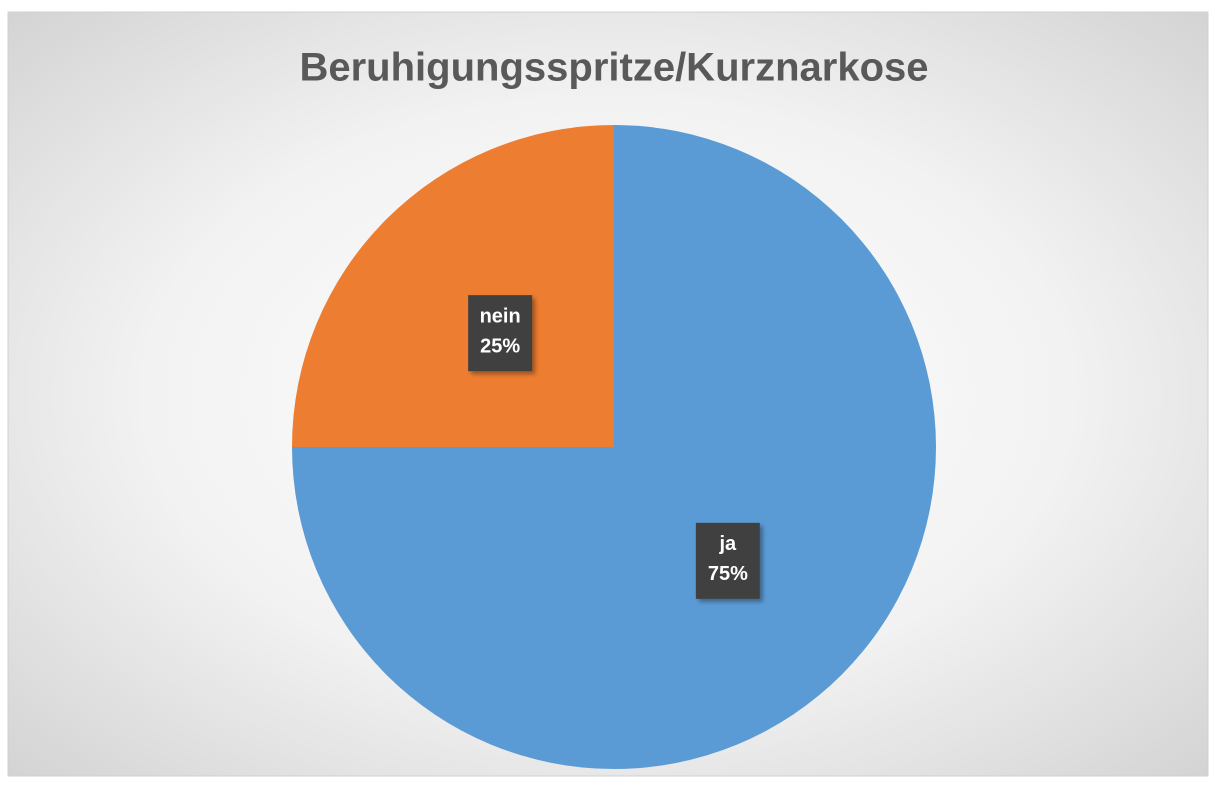 The width and height of the screenshot is (1215, 787). I want to click on data-label-category: nein, so click(500, 316).